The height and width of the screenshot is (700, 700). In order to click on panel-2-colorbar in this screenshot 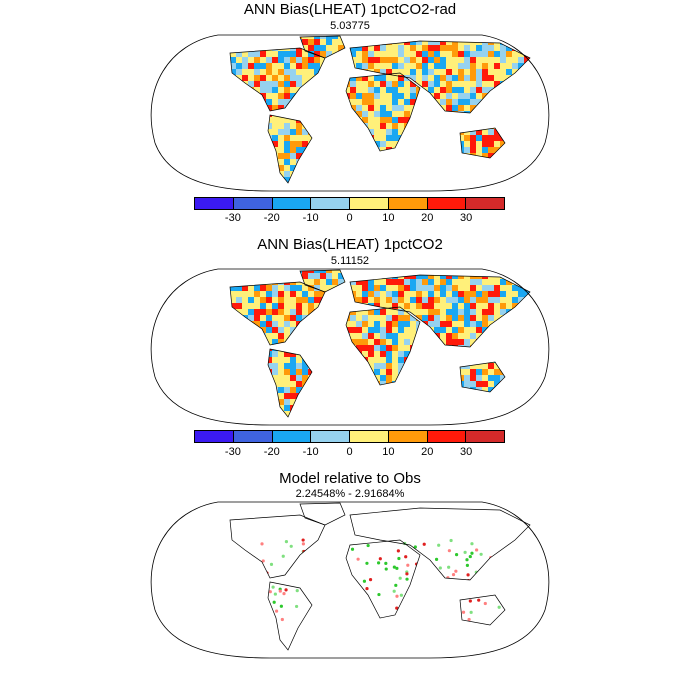, I will do `click(349, 436)`.